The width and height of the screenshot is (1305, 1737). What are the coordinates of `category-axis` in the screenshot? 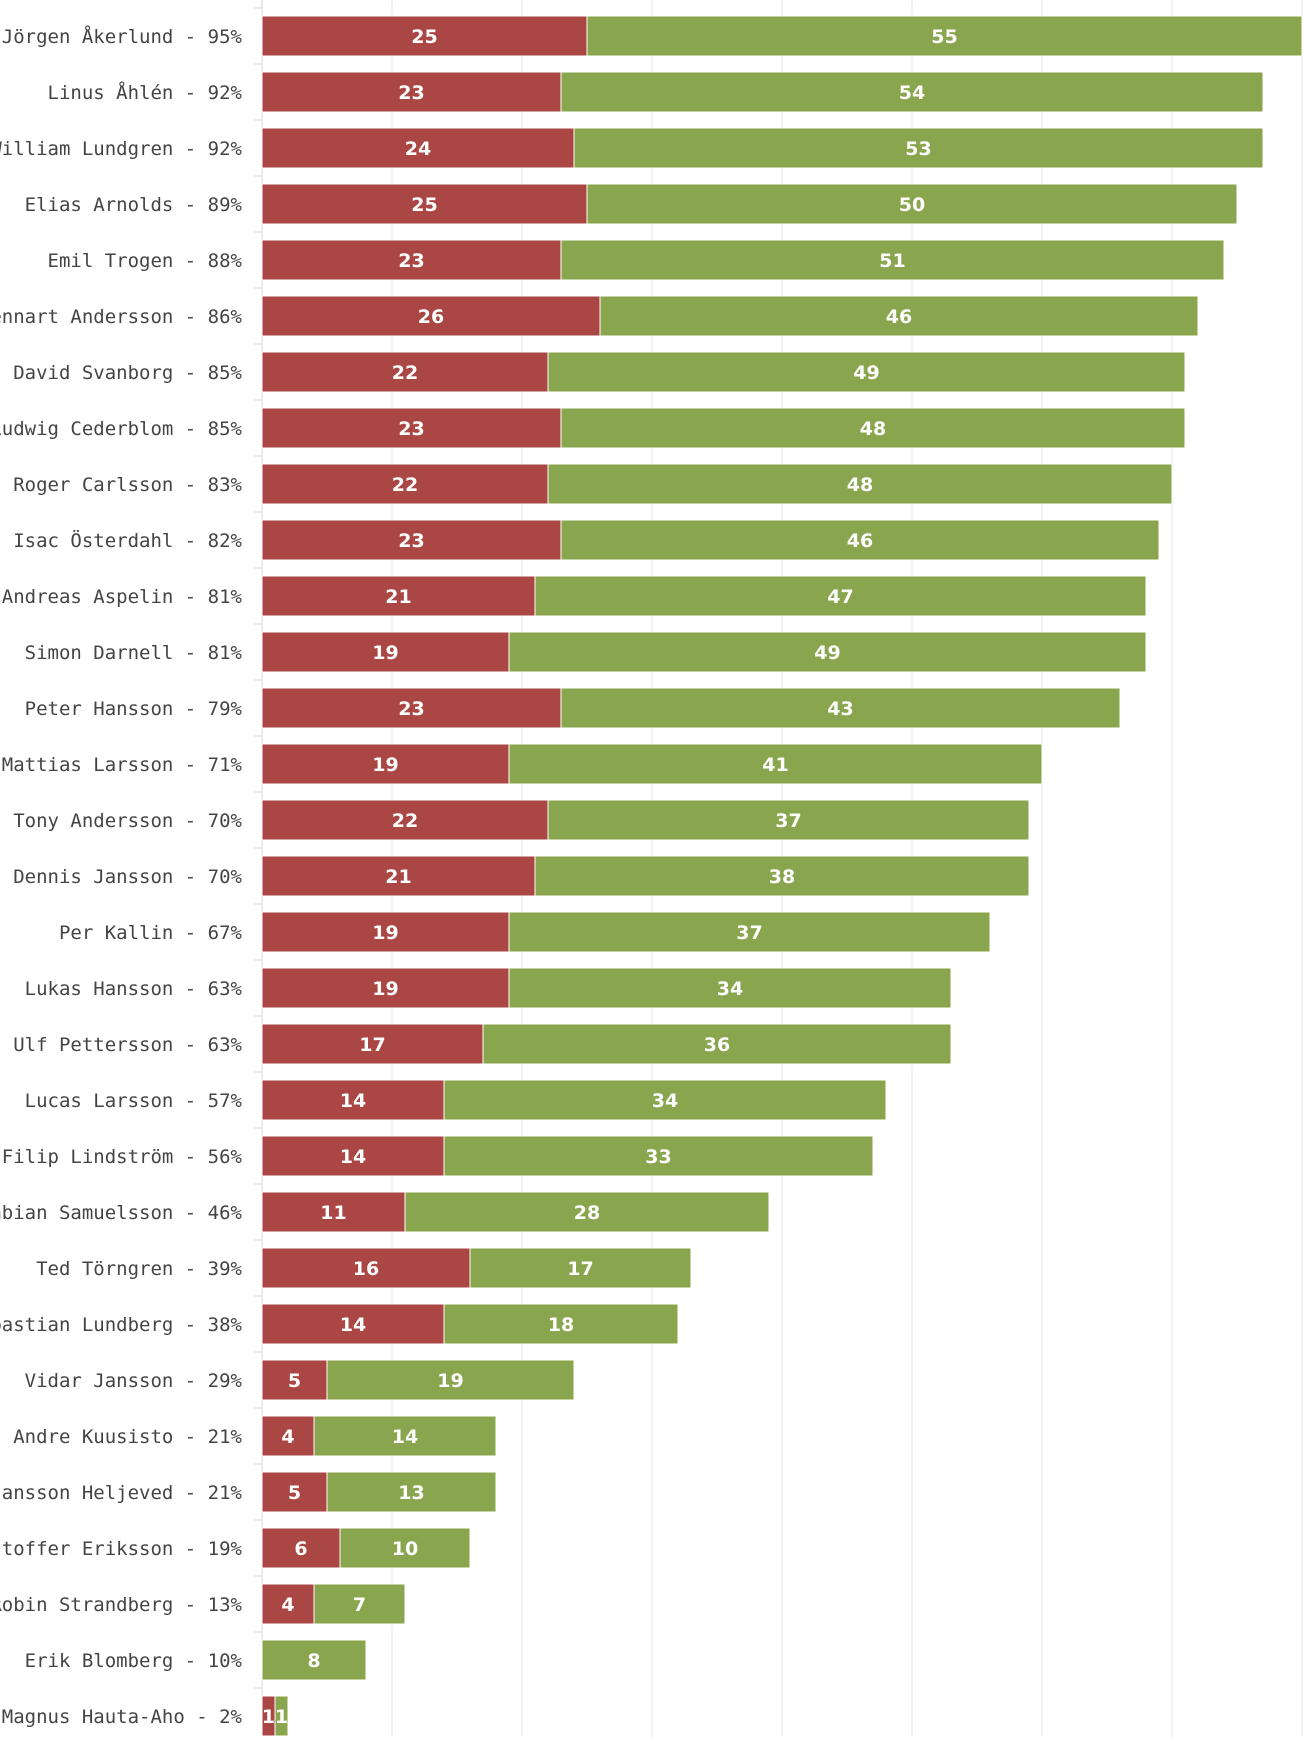 It's located at (258, 868).